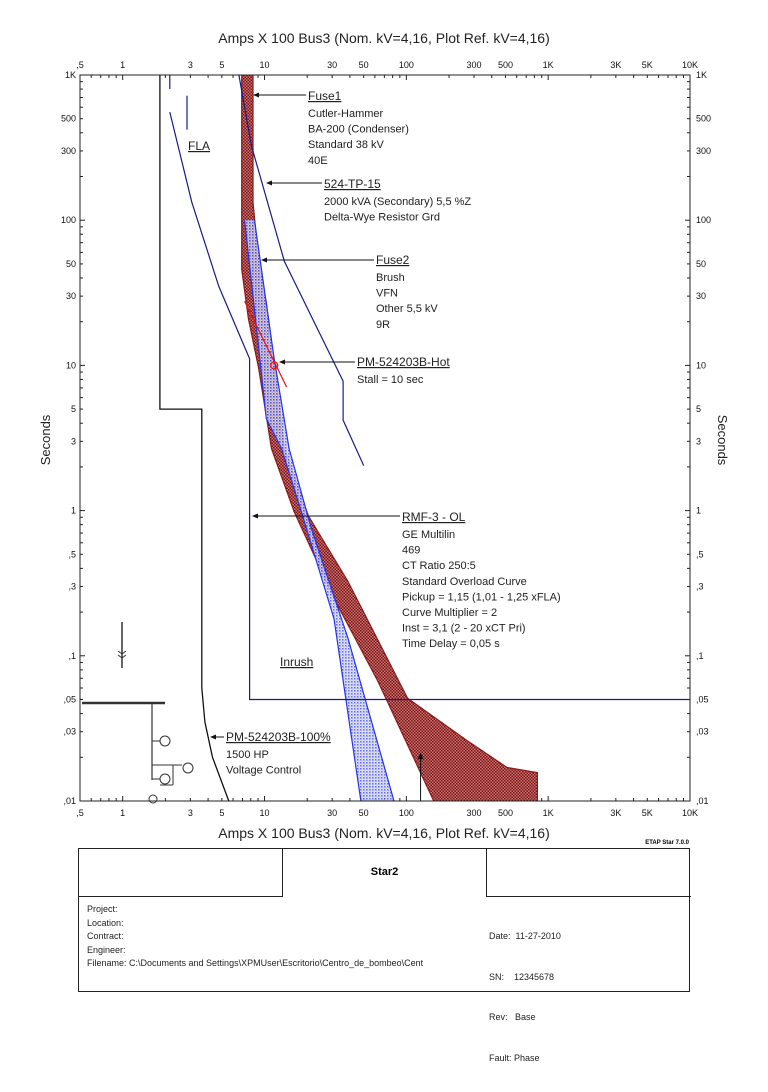 This screenshot has height=1092, width=768. What do you see at coordinates (702, 700) in the screenshot?
I see `y-tick-label-right: ,05` at bounding box center [702, 700].